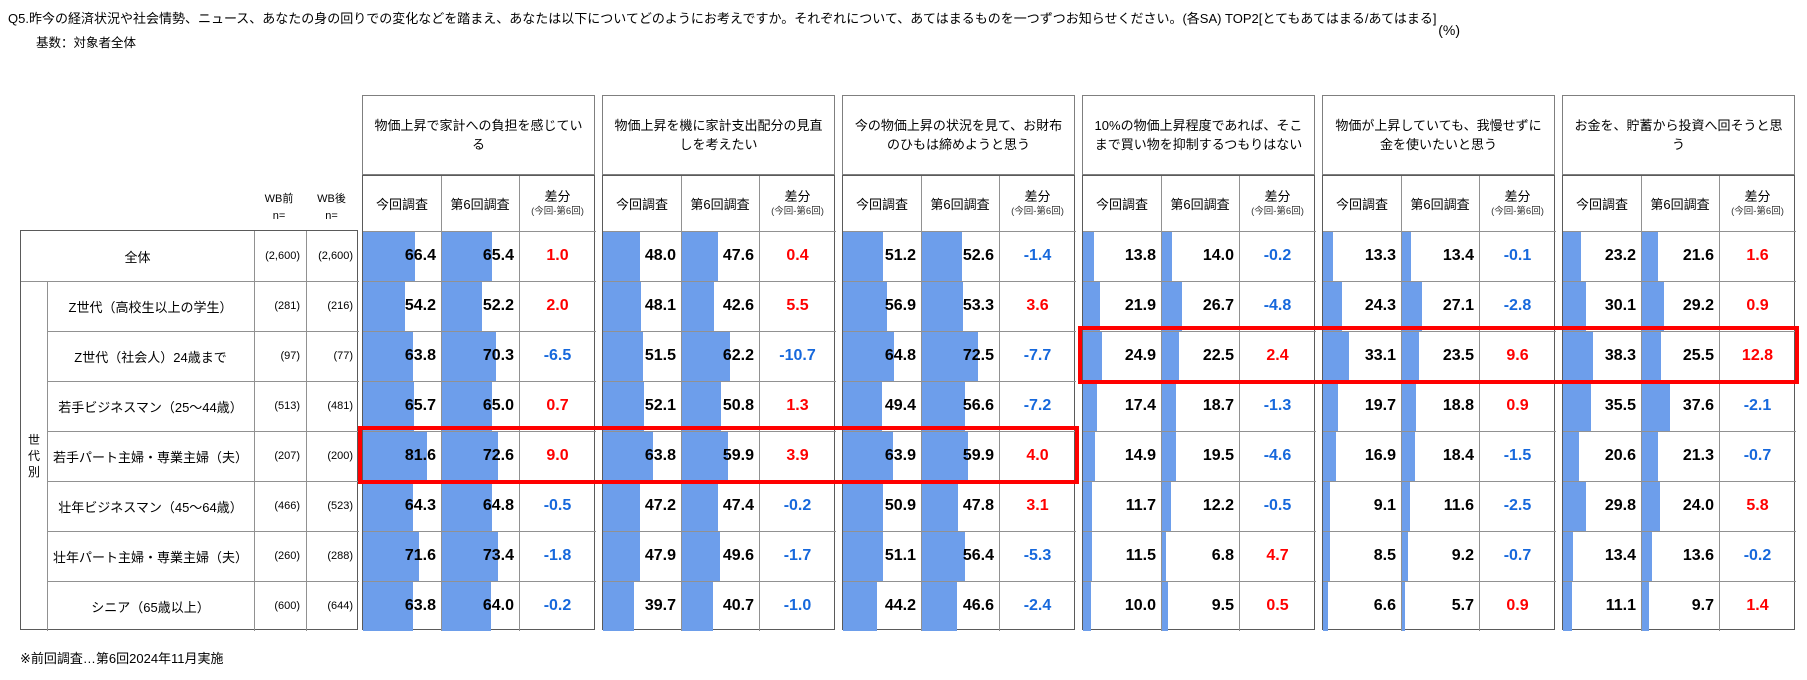 The image size is (1807, 680). Describe the element at coordinates (287, 556) in the screenshot. I see `n-value-pre: (260)` at that location.